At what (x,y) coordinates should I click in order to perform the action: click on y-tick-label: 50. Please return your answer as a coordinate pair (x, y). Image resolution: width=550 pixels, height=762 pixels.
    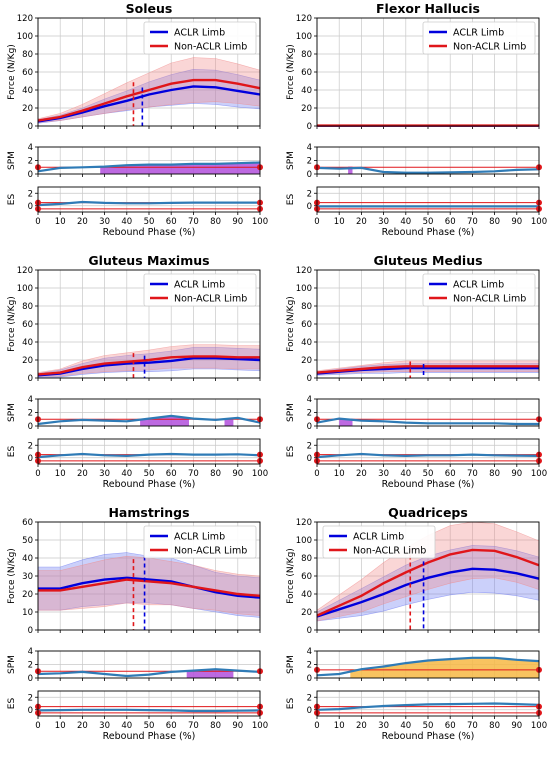
    Looking at the image, I should click on (27, 541).